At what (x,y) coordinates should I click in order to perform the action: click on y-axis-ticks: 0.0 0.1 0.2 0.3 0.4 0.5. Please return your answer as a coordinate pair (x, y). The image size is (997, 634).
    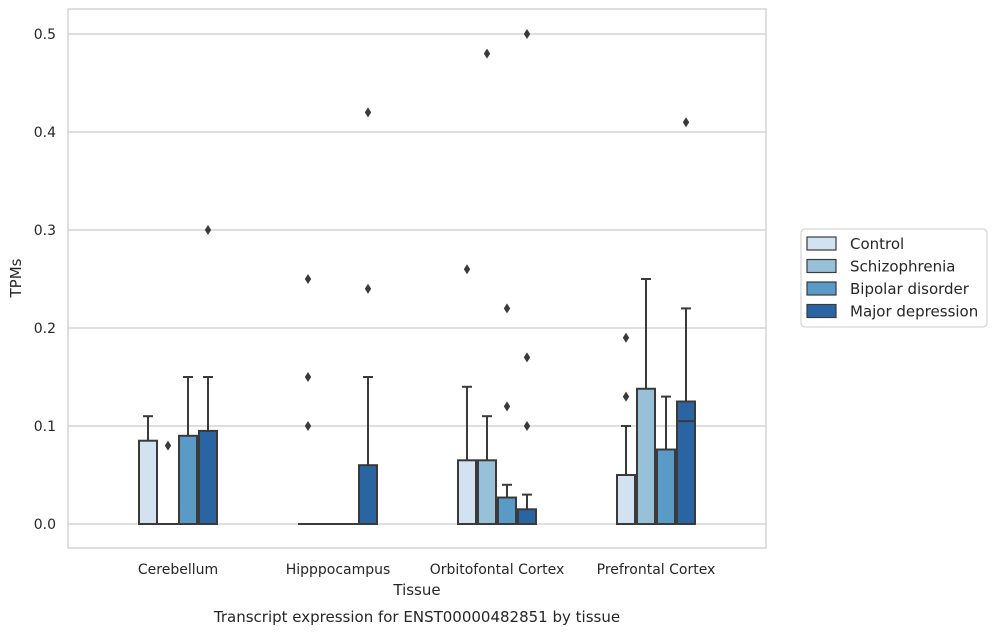
    Looking at the image, I should click on (45, 280).